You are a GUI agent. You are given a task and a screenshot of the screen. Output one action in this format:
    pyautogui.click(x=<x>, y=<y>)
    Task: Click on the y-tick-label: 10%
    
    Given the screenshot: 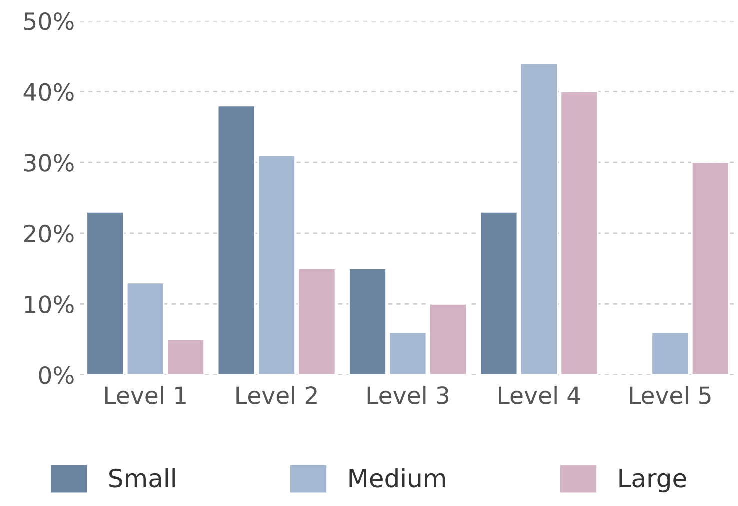 What is the action you would take?
    pyautogui.click(x=49, y=305)
    